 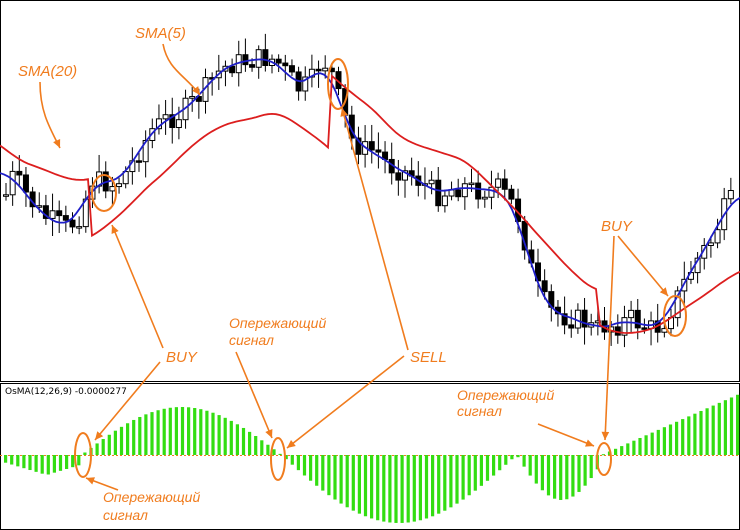 What do you see at coordinates (643, 266) in the screenshot?
I see `buy-right-arrow-up-shaft` at bounding box center [643, 266].